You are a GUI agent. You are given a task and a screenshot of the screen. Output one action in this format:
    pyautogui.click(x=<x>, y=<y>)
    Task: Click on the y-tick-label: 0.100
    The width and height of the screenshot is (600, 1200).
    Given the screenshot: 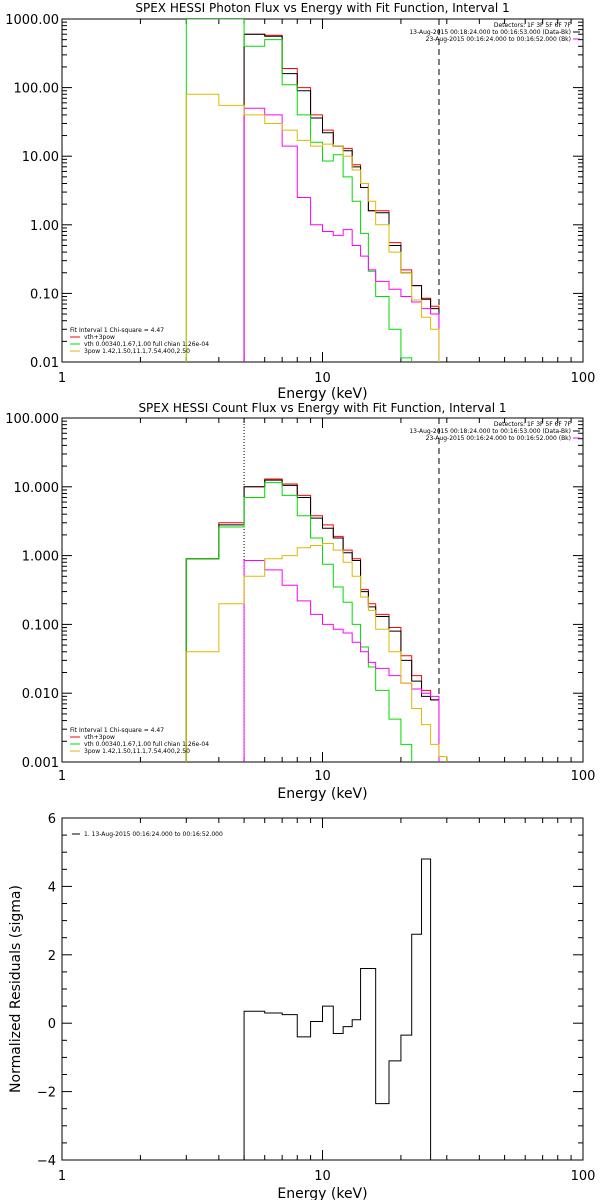 What is the action you would take?
    pyautogui.click(x=40, y=625)
    